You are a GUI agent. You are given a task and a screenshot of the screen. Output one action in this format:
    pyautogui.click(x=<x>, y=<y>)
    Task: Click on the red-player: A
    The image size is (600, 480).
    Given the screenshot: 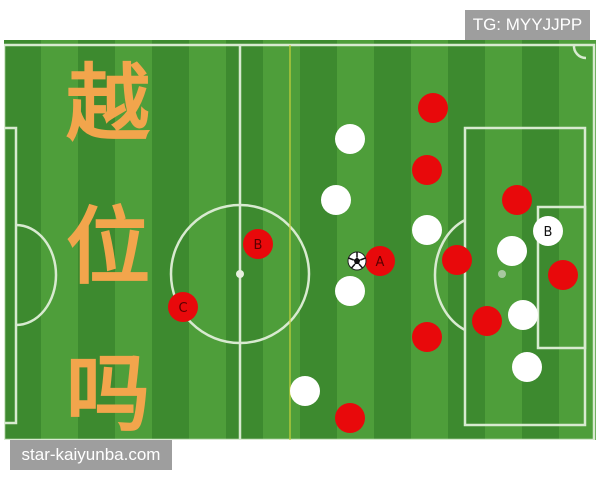 What is the action you would take?
    pyautogui.click(x=380, y=261)
    